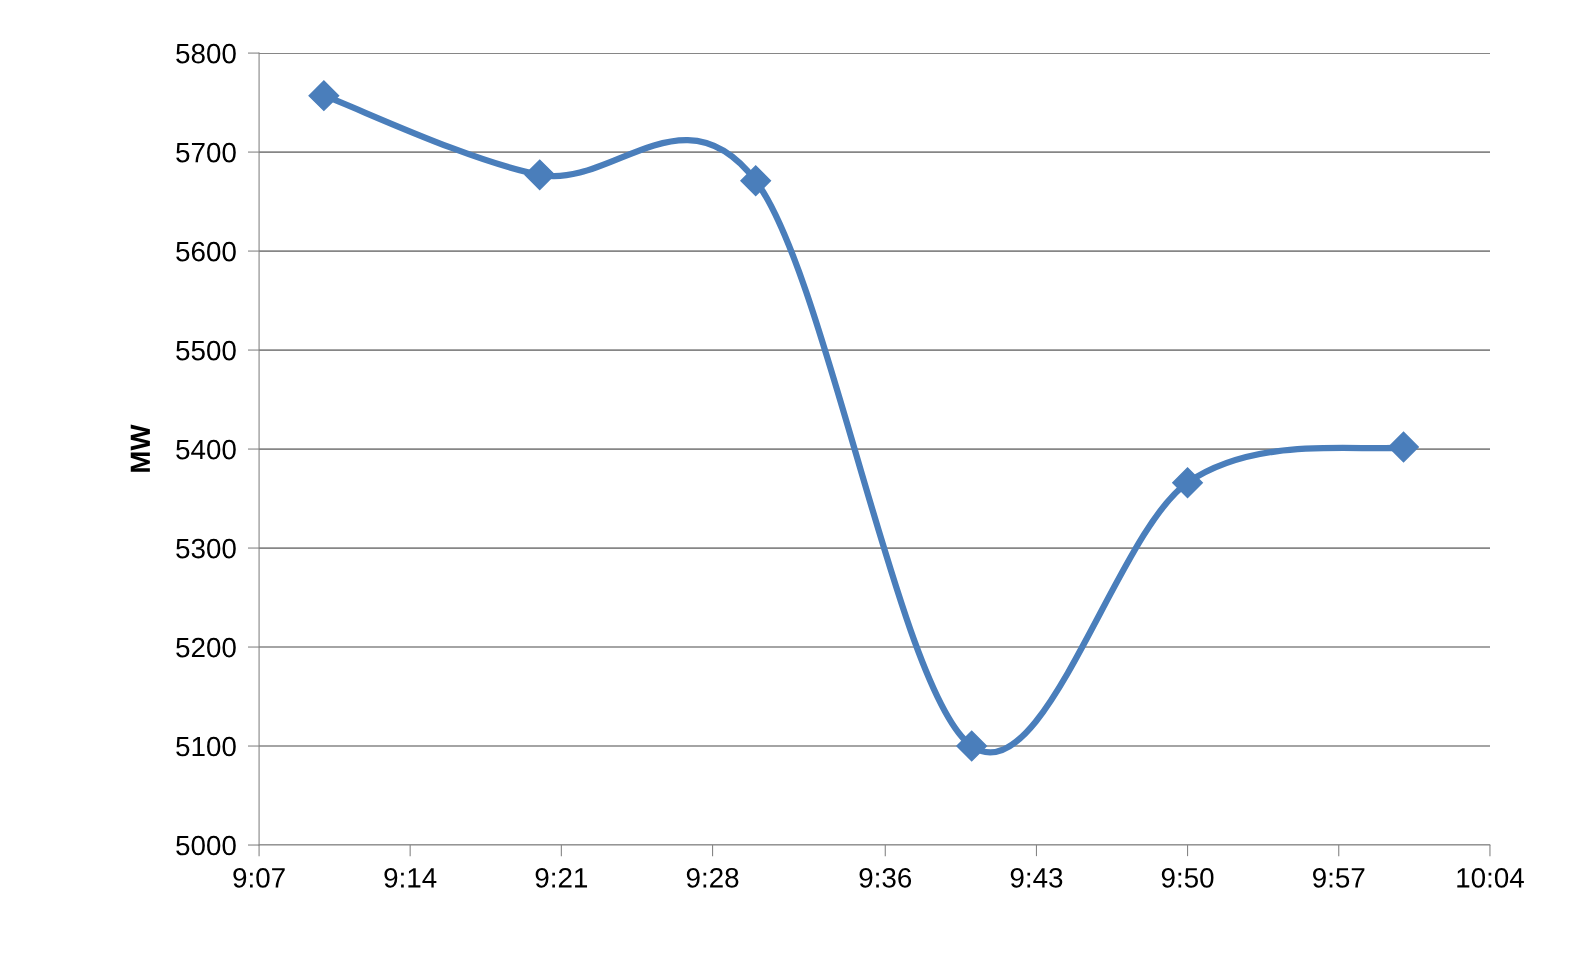 Image resolution: width=1574 pixels, height=953 pixels. What do you see at coordinates (206, 53) in the screenshot?
I see `y-tick-label: 5800` at bounding box center [206, 53].